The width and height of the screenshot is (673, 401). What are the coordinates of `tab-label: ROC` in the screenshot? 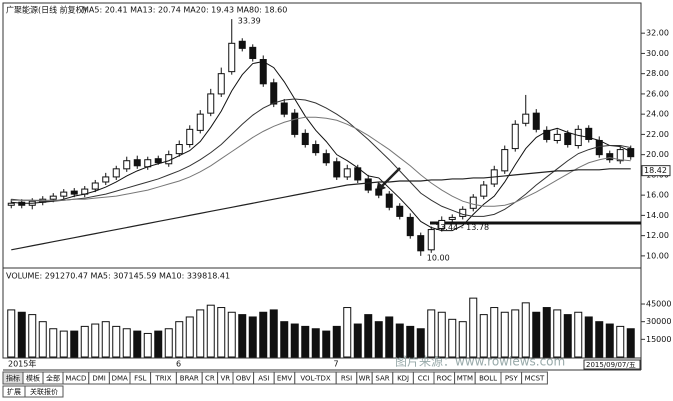 It's located at (444, 379).